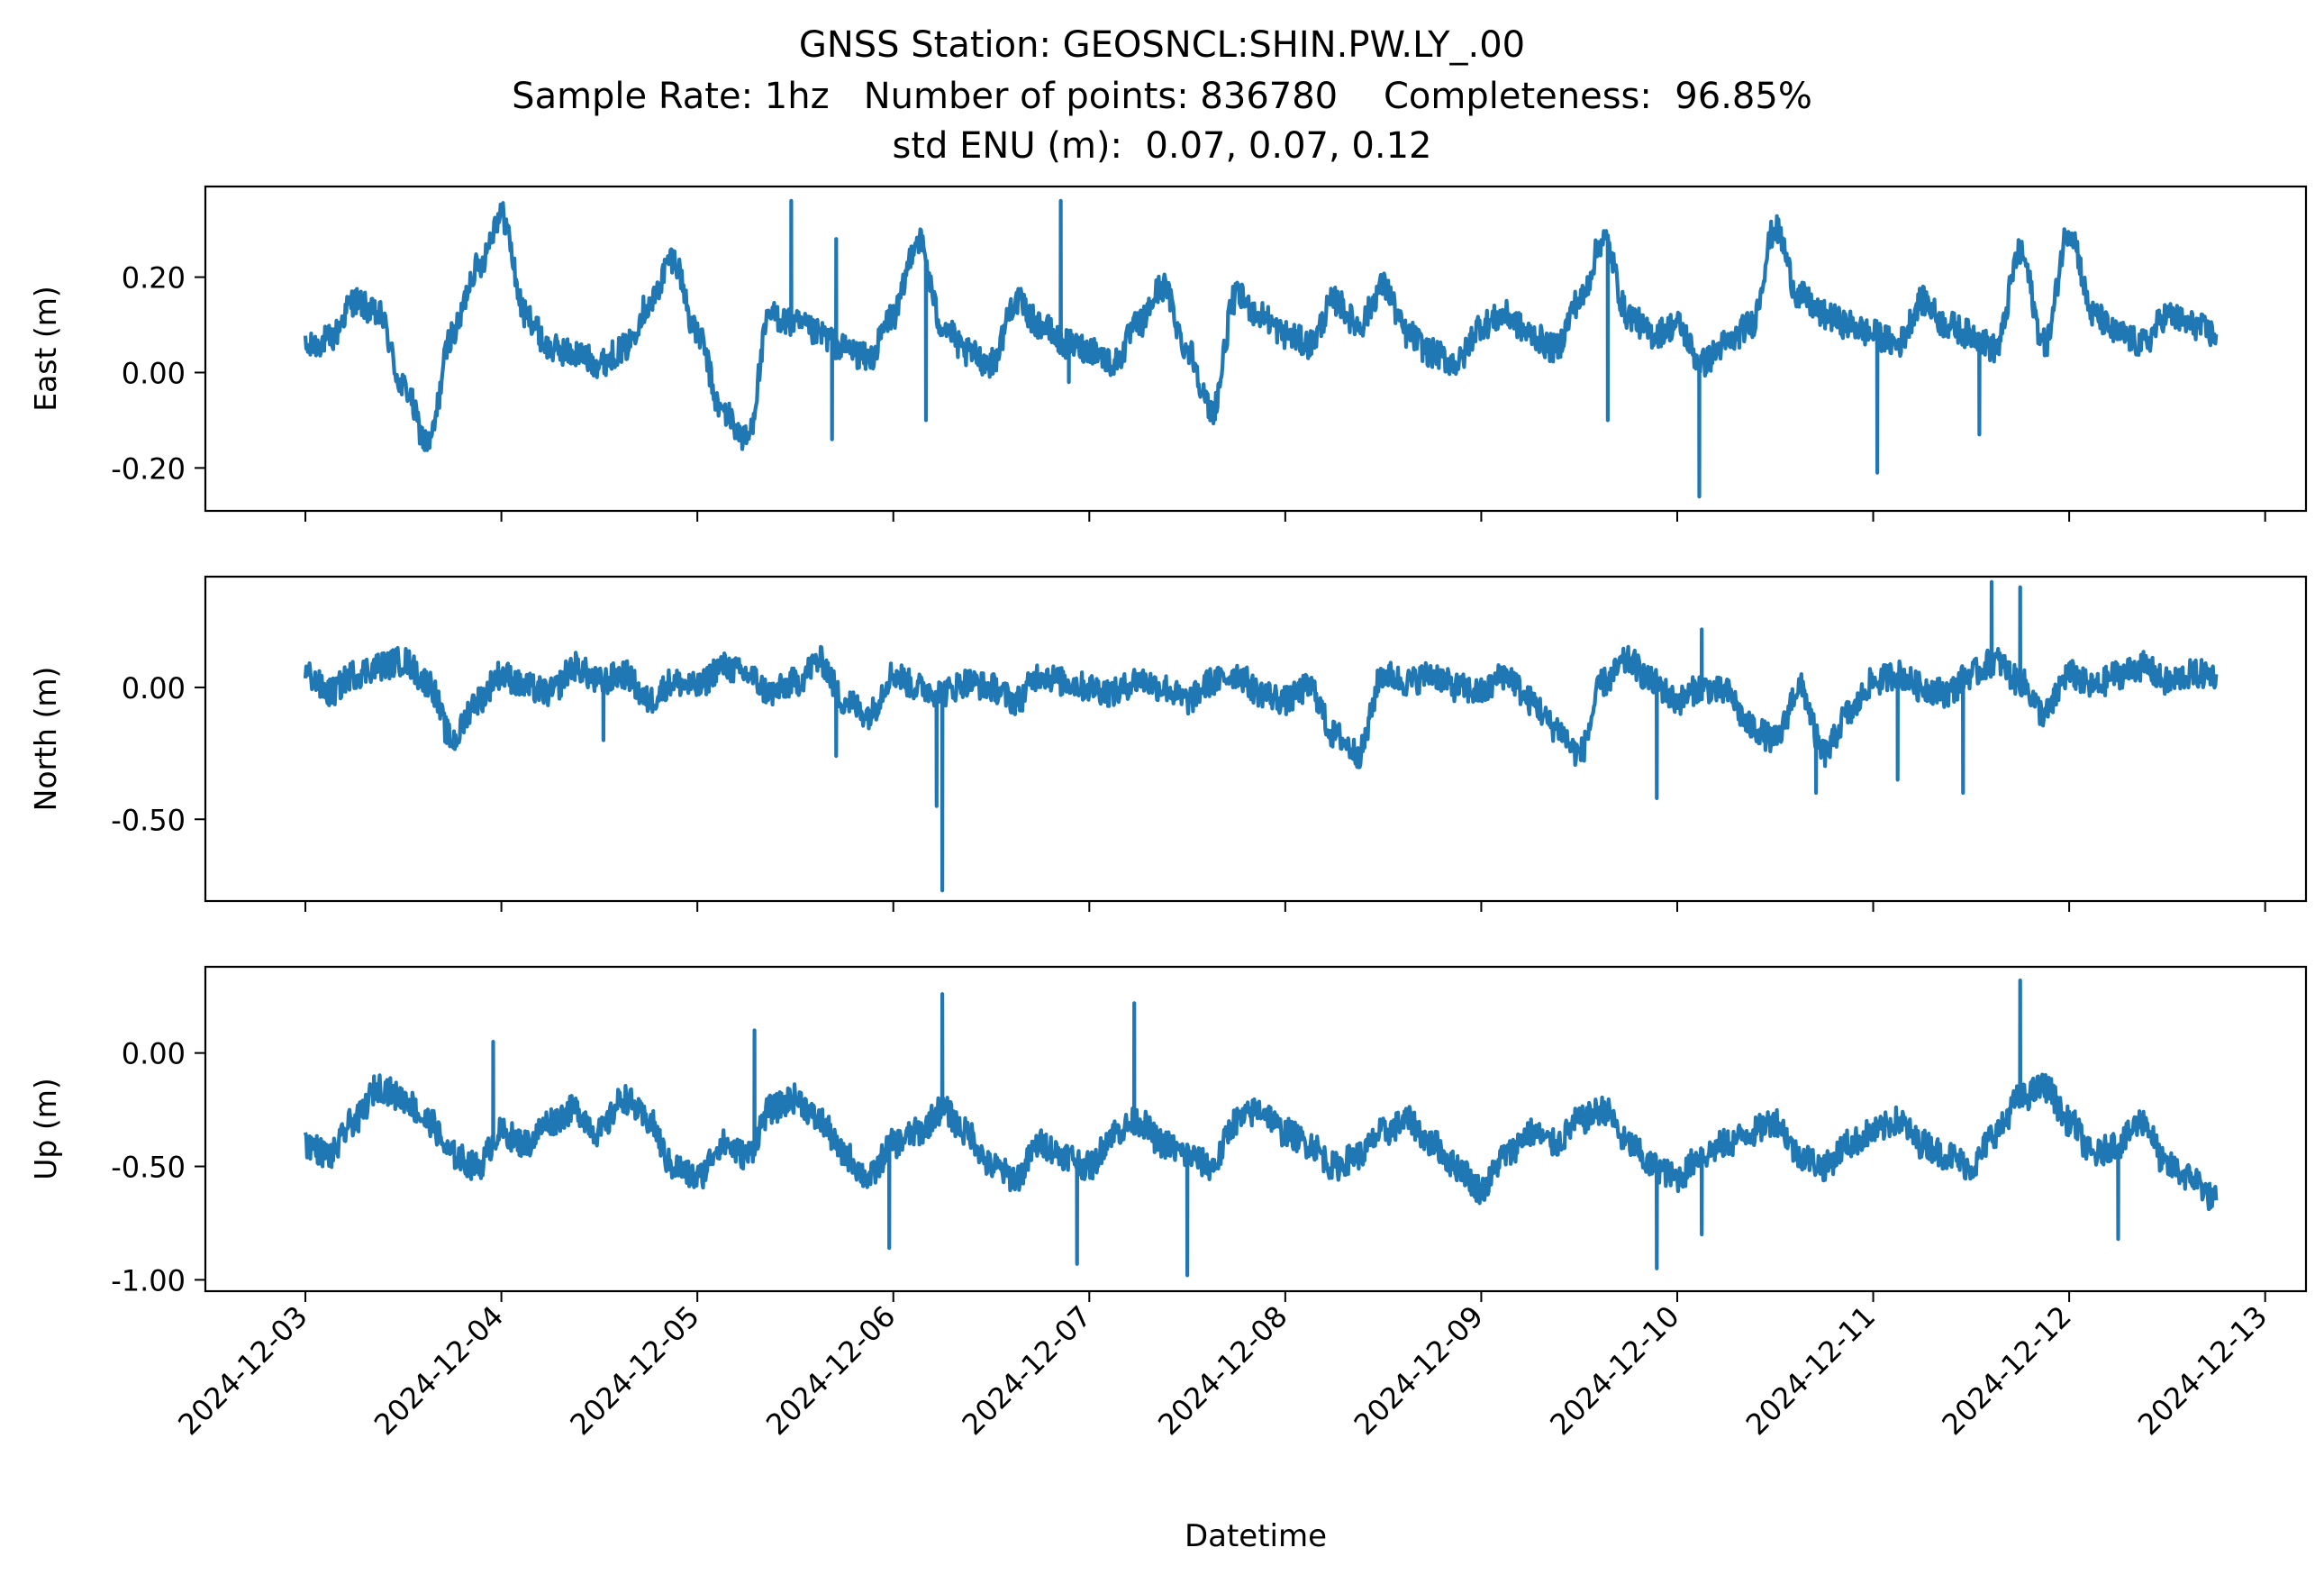 The width and height of the screenshot is (2324, 1575). I want to click on y-tick-label-1-0: 0.00, so click(154, 688).